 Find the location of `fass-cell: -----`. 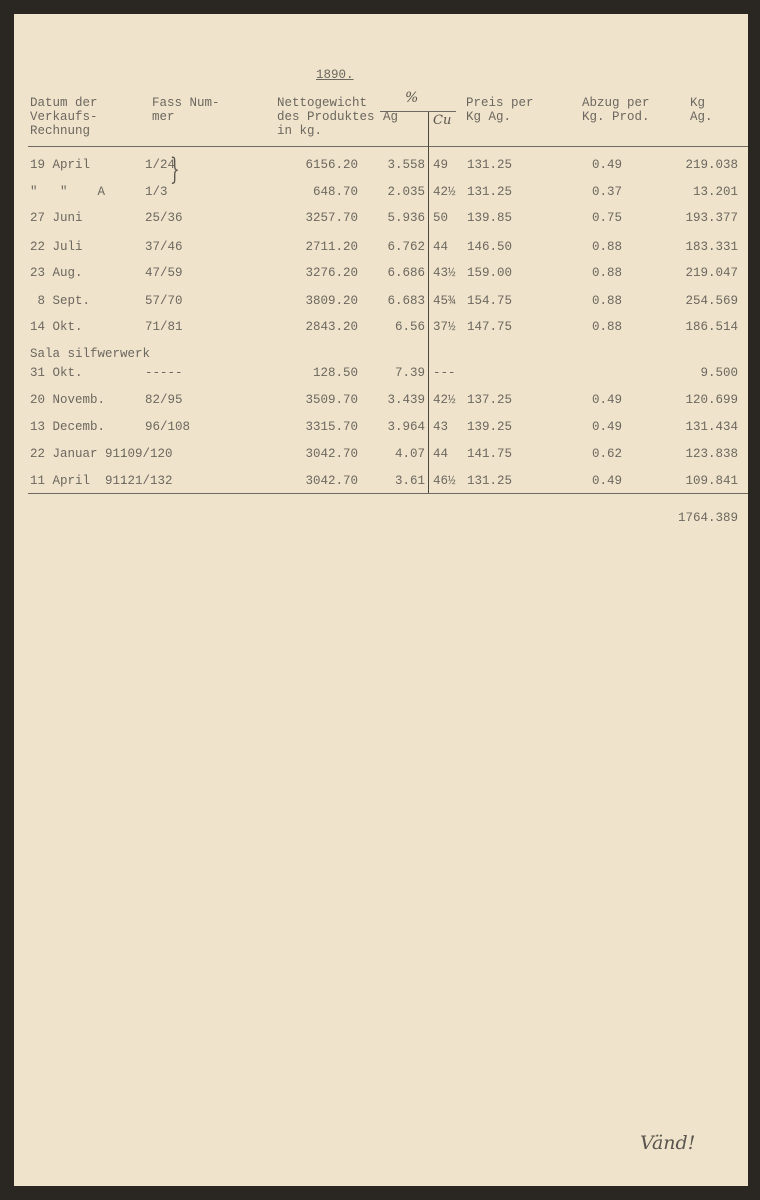

fass-cell: ----- is located at coordinates (164, 373).